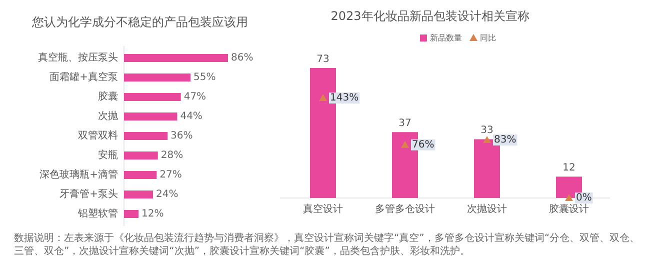 The height and width of the screenshot is (278, 660). What do you see at coordinates (108, 96) in the screenshot?
I see `y-tick-label: 胶囊` at bounding box center [108, 96].